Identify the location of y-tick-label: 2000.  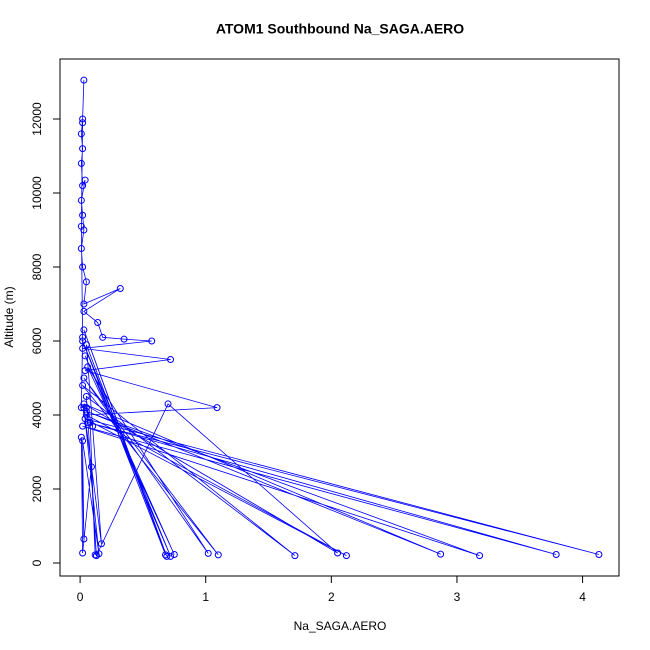
(37, 488).